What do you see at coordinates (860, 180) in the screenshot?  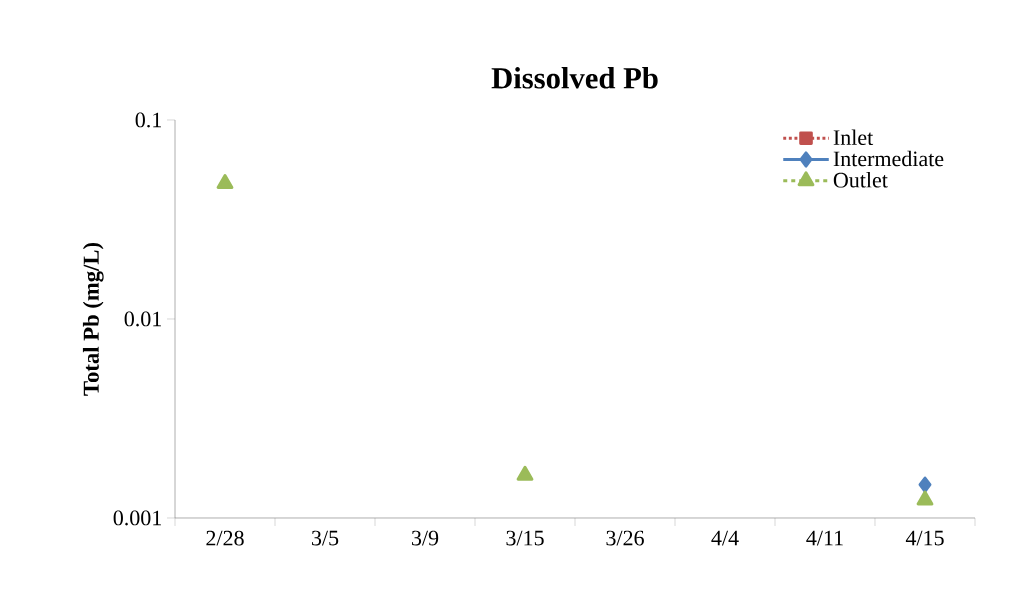 I see `legend-label: Outlet` at bounding box center [860, 180].